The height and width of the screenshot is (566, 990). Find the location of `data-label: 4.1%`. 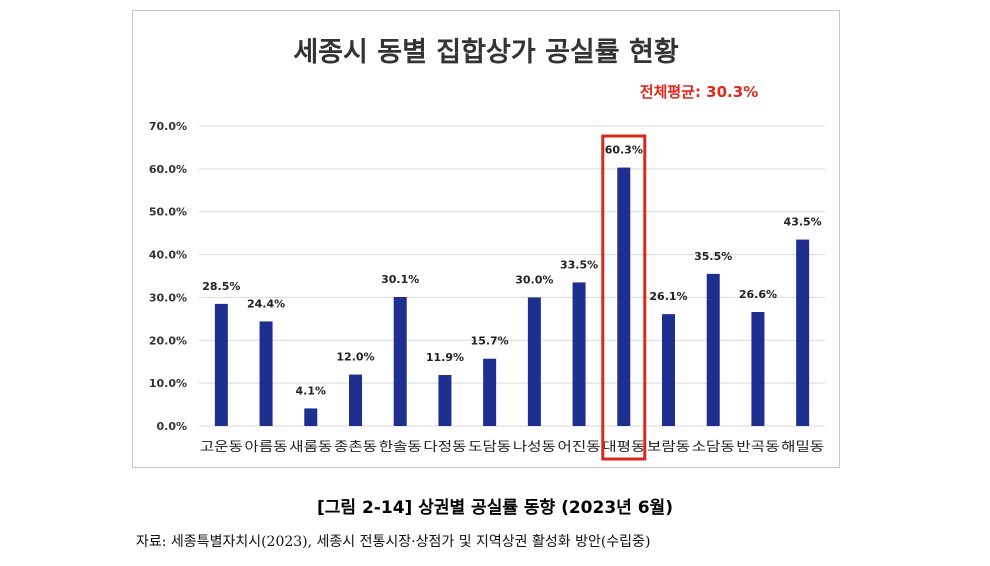

data-label: 4.1% is located at coordinates (311, 390).